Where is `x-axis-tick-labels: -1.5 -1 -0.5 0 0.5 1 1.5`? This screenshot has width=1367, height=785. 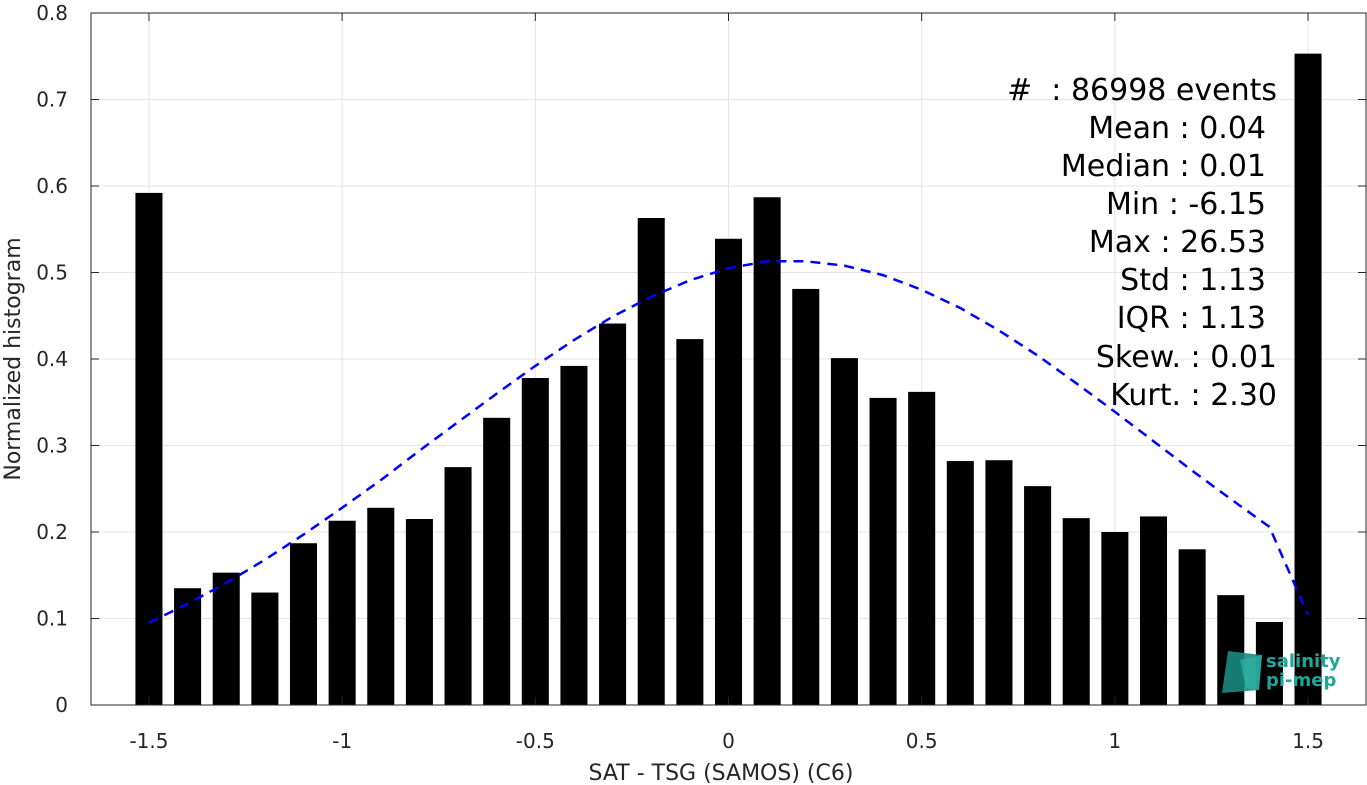
x-axis-tick-labels: -1.5 -1 -0.5 0 0.5 1 1.5 is located at coordinates (726, 741).